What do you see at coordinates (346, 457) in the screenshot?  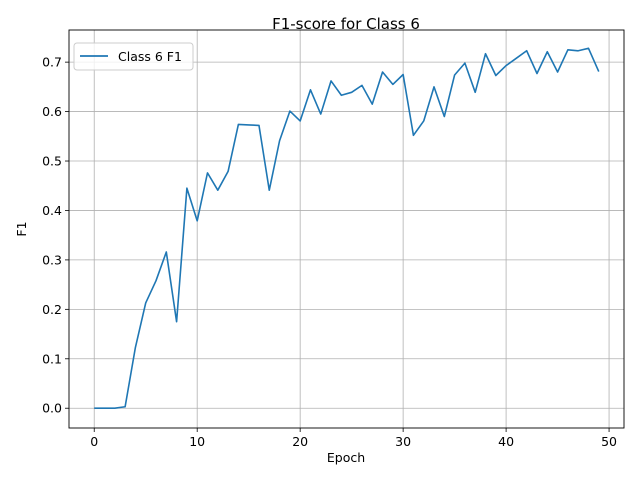 I see `x-axis-label: Epoch` at bounding box center [346, 457].